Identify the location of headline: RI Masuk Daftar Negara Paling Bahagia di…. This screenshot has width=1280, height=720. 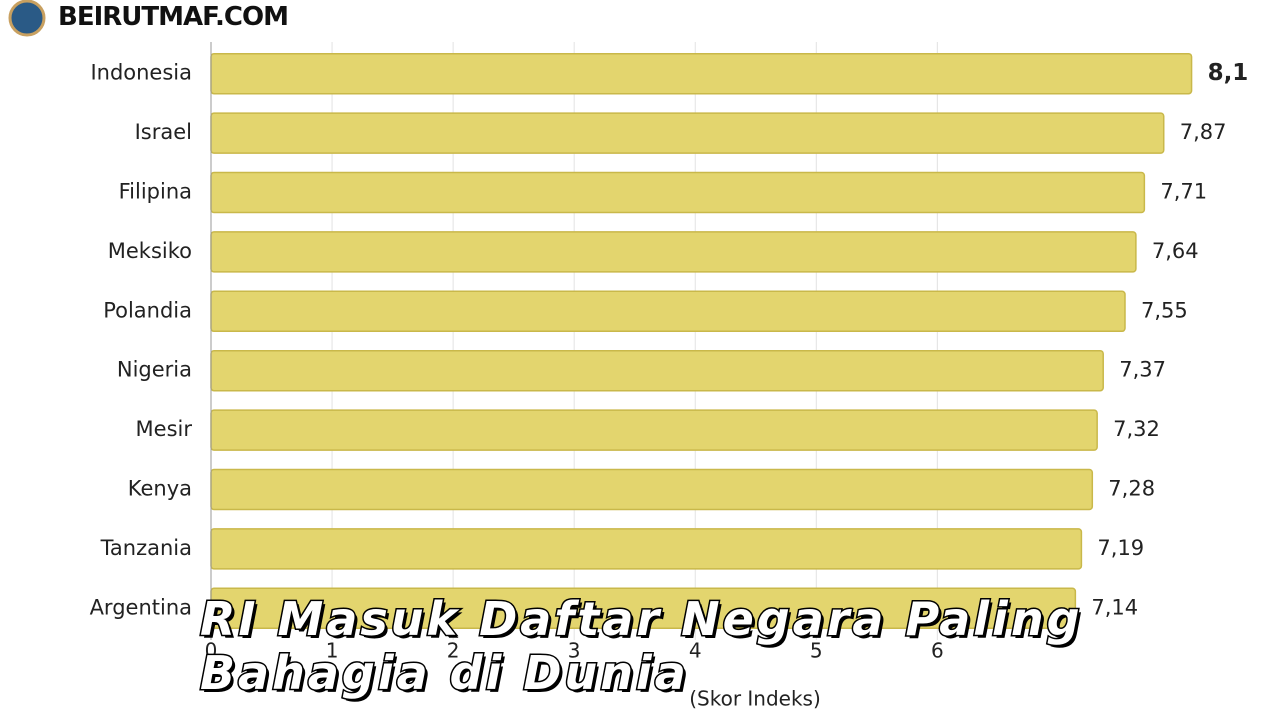
(641, 646).